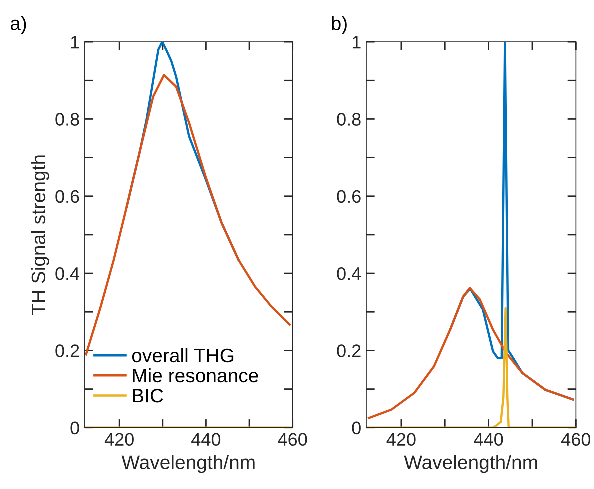 This screenshot has height=489, width=594. Describe the element at coordinates (148, 395) in the screenshot. I see `legend-label: BIC` at that location.